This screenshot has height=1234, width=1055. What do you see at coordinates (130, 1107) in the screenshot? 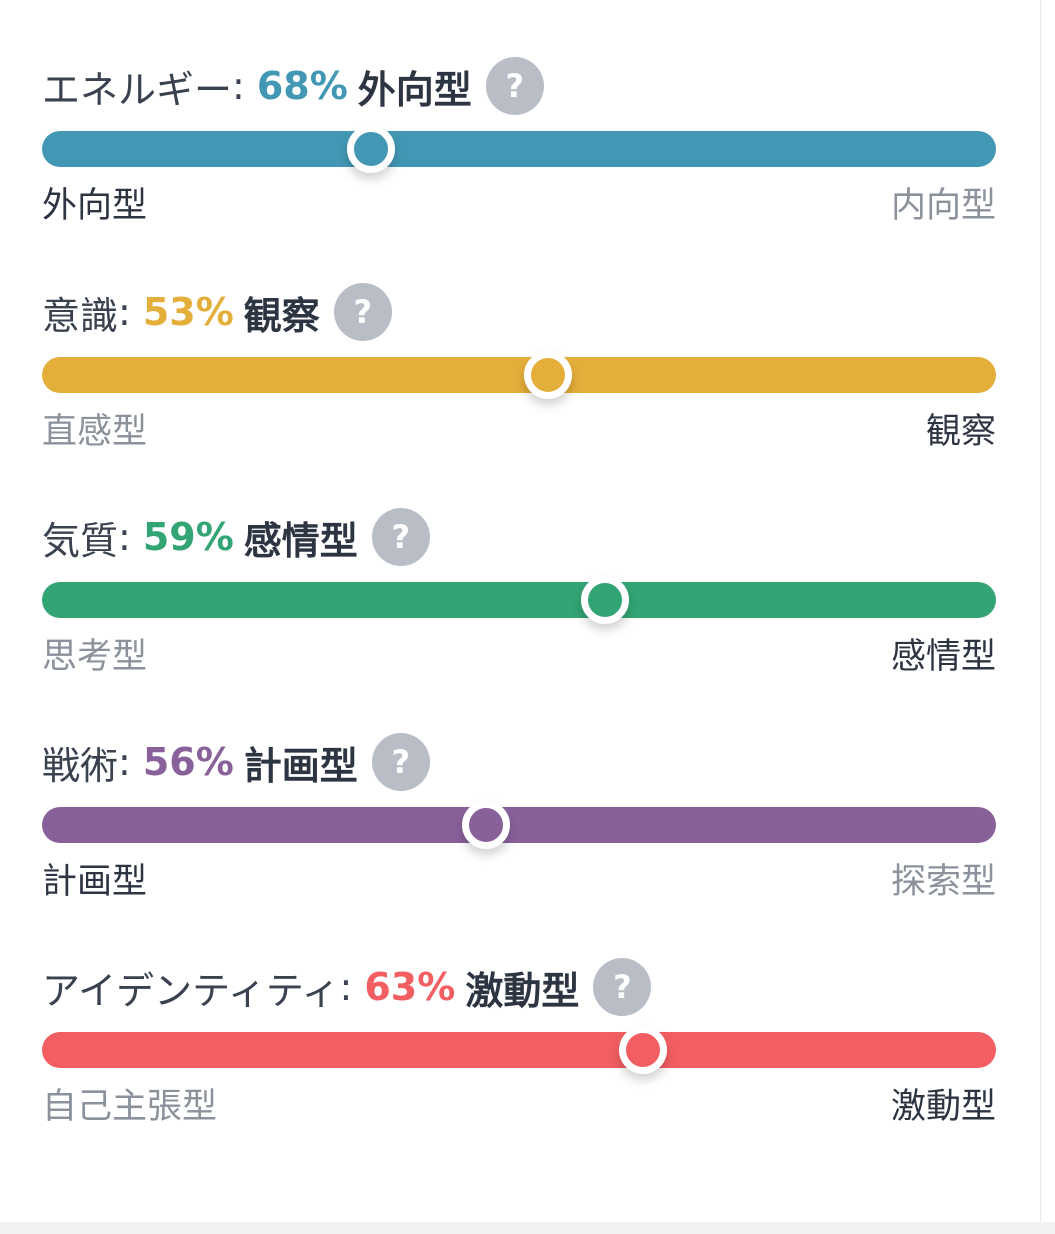
I see `trait-left-label: 自己主張型` at bounding box center [130, 1107].